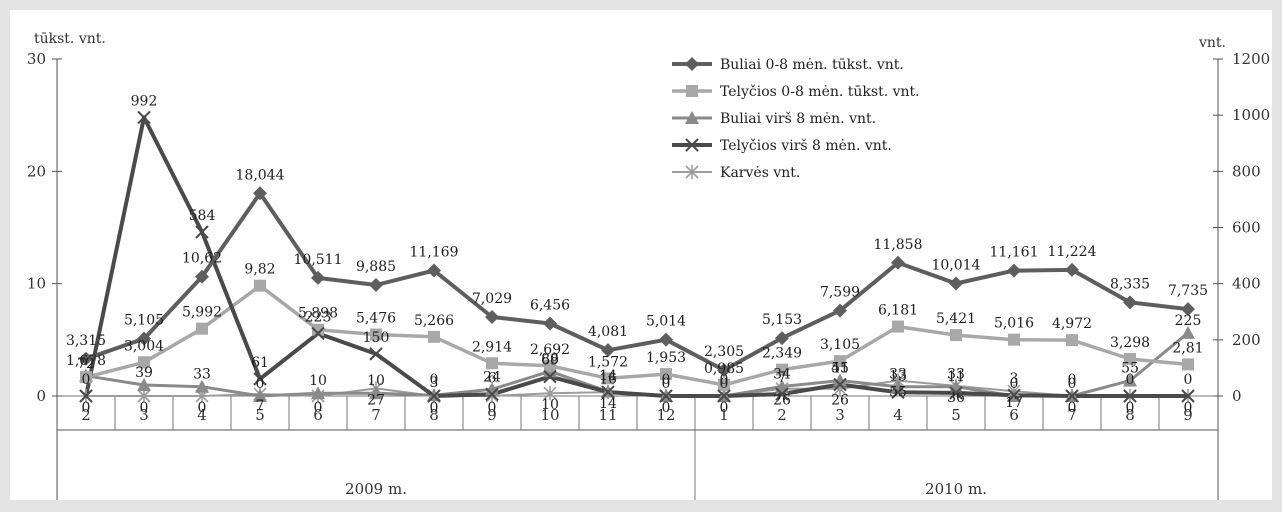  I want to click on right-tick-label: 0, so click(1237, 396).